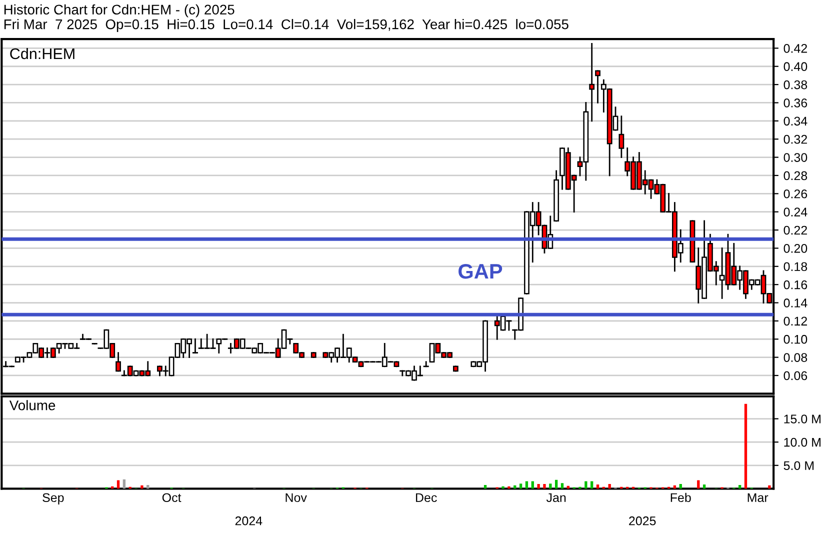  Describe the element at coordinates (796, 212) in the screenshot. I see `y-tick-label: 0.24` at that location.